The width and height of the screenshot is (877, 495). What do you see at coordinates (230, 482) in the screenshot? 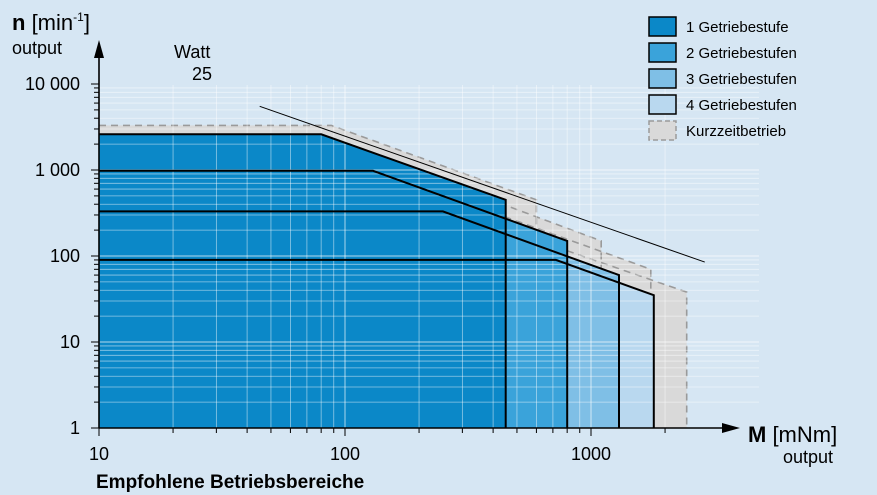
I see `chart-footer: Empfohlene Betriebsbereiche` at bounding box center [230, 482].